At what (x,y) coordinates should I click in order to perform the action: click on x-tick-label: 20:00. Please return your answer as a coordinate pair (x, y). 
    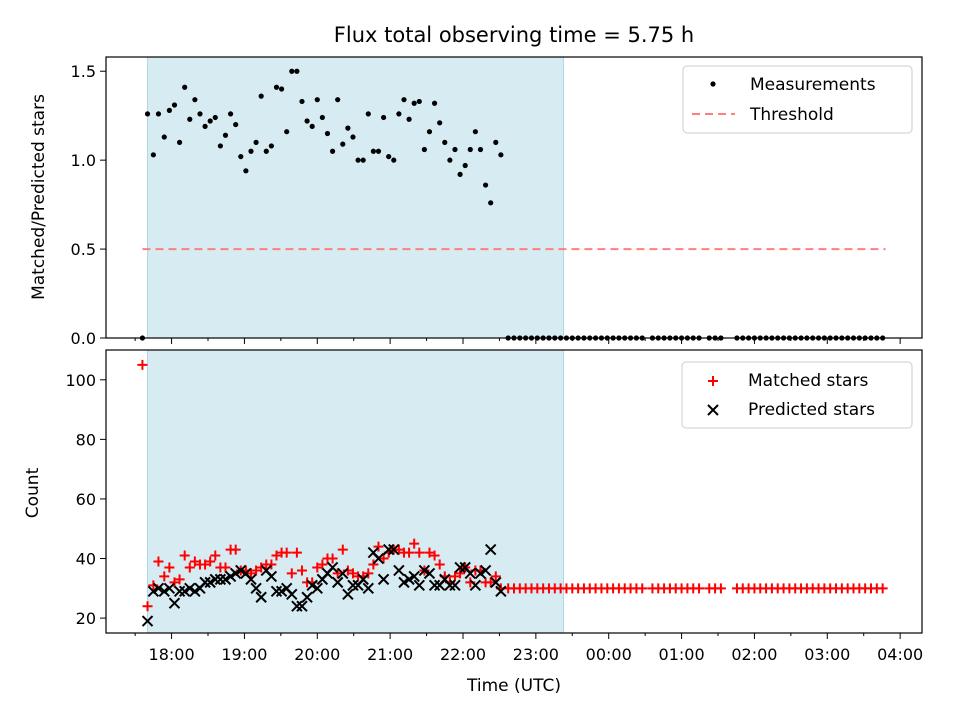
    Looking at the image, I should click on (317, 654).